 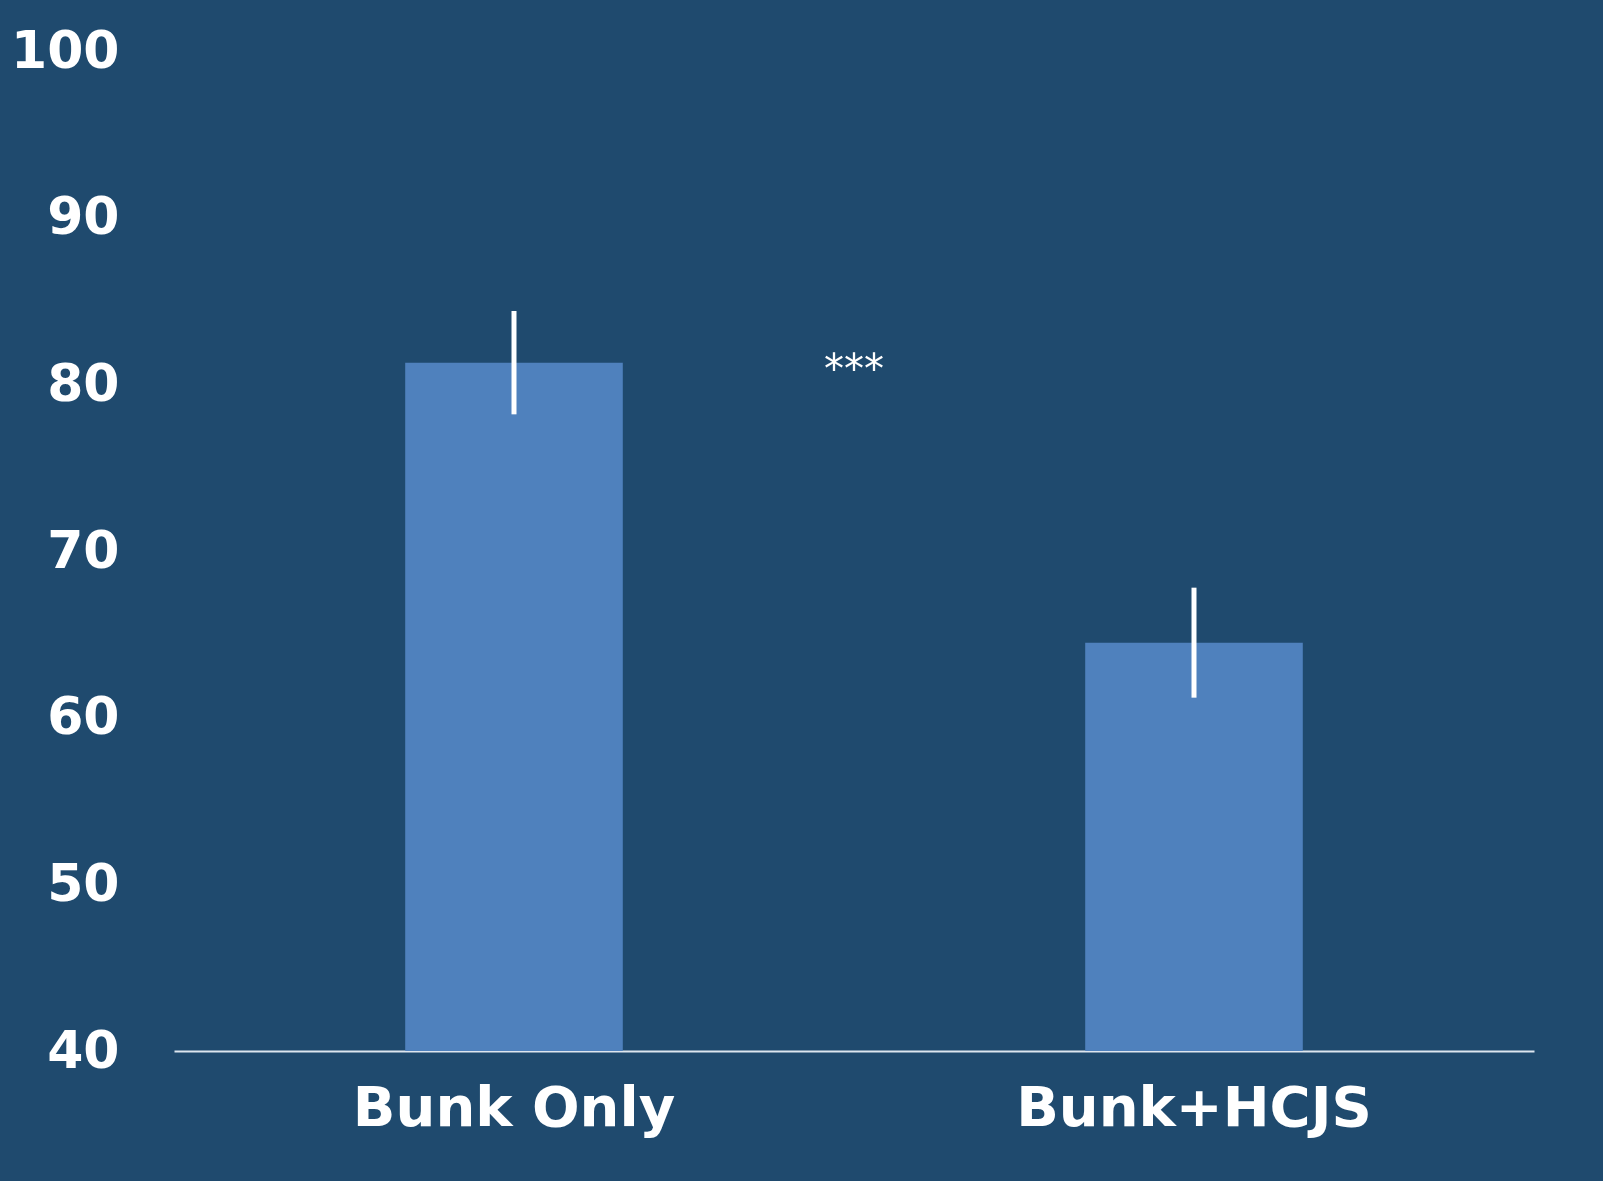 I want to click on y-tick-label: 100, so click(x=65, y=49).